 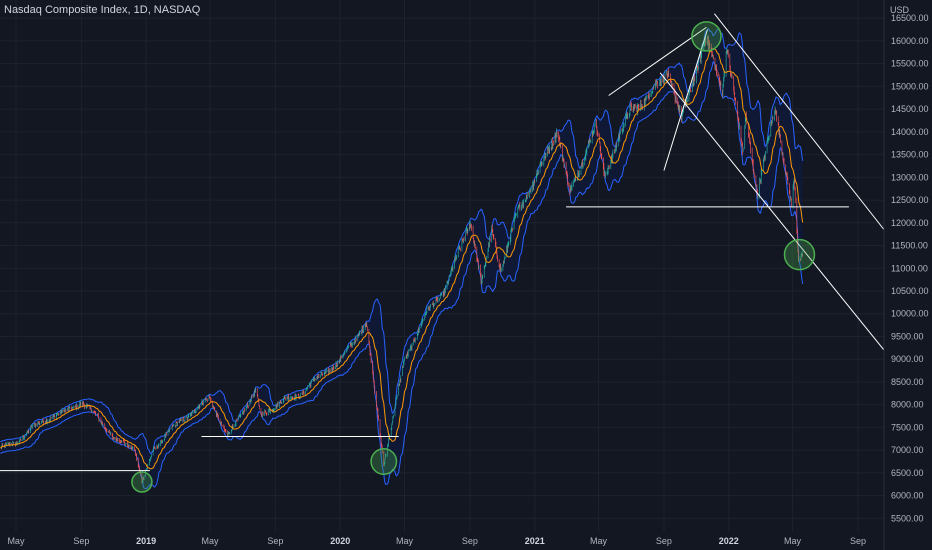 I want to click on y-tick-label: 7500.00, so click(x=907, y=427).